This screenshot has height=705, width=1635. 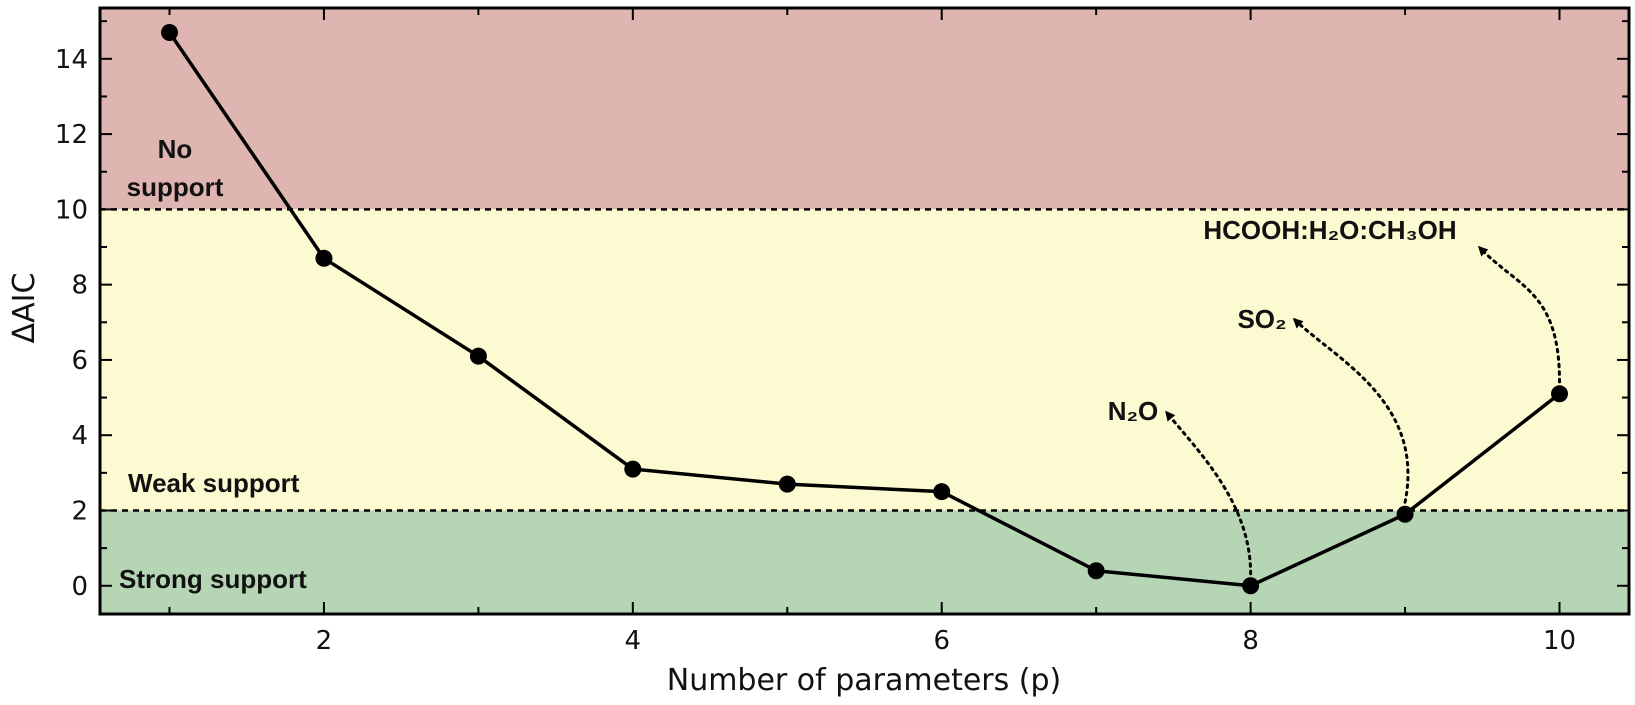 I want to click on x-tick-label-6: 6, so click(x=941, y=641).